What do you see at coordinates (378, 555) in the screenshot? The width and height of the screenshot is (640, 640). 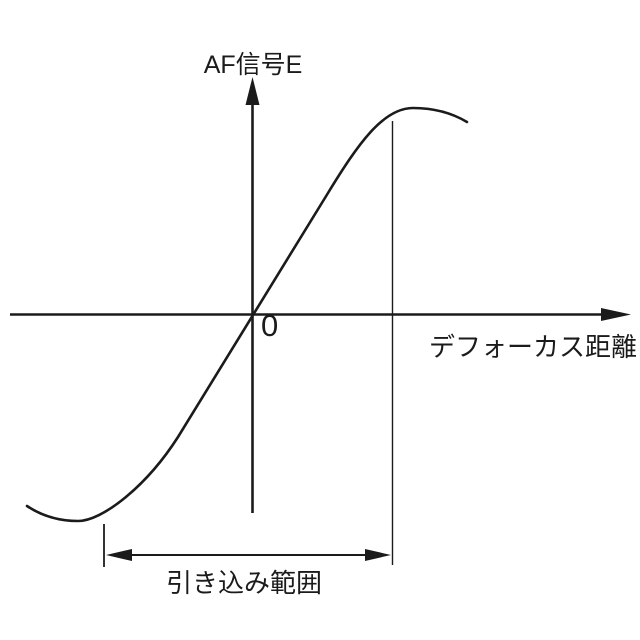 I see `range-arrow-right-head-icon` at bounding box center [378, 555].